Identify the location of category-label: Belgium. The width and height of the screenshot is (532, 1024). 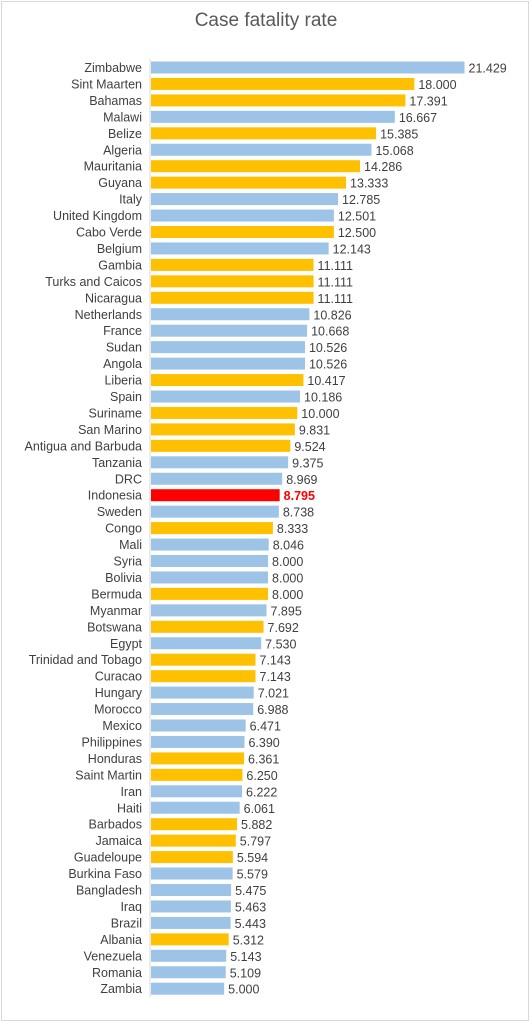
(119, 249).